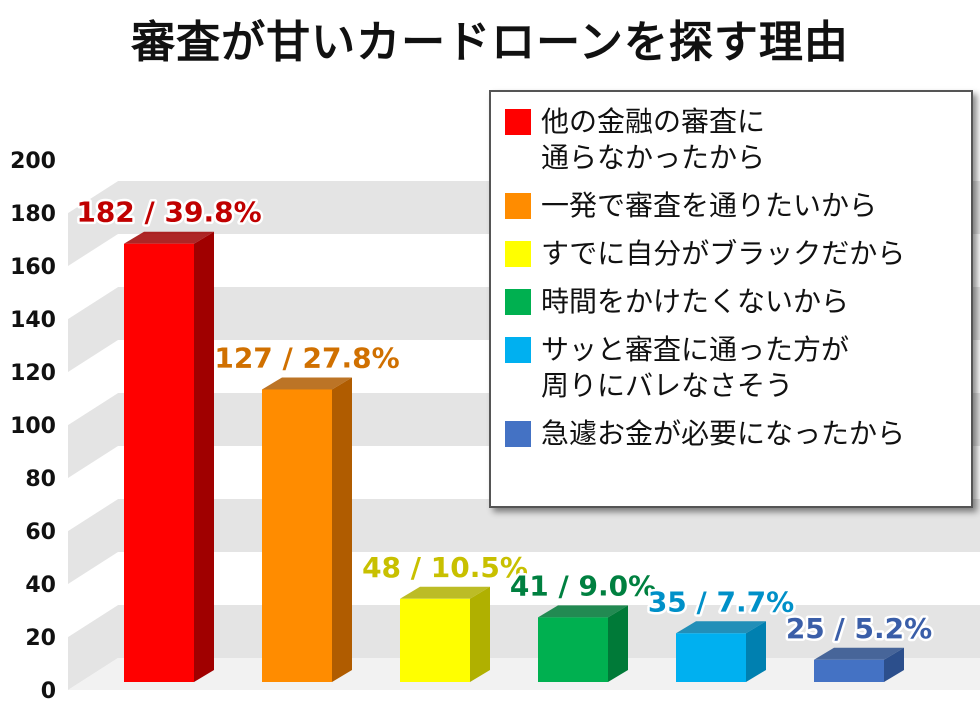 The width and height of the screenshot is (980, 720). What do you see at coordinates (33, 373) in the screenshot?
I see `y-tick-label: 120` at bounding box center [33, 373].